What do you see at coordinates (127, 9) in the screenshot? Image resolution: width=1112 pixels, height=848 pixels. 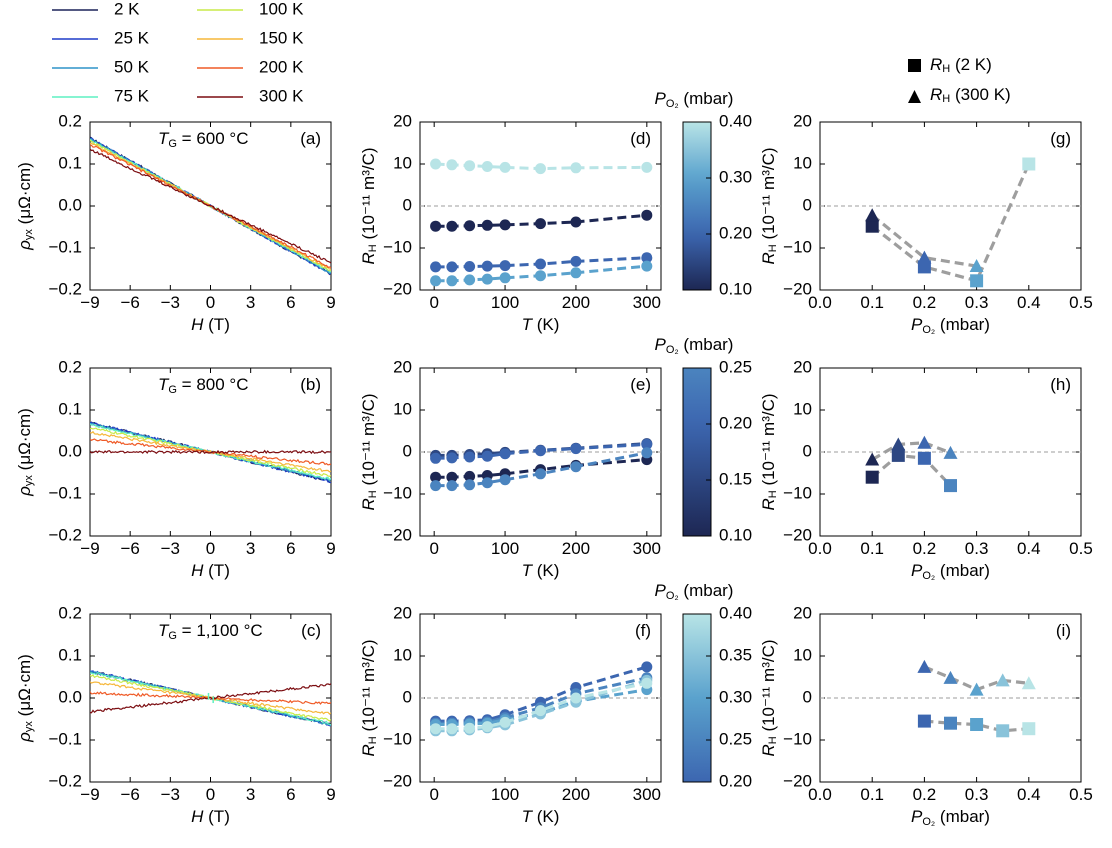 I see `legend-label-2K: 2 K` at bounding box center [127, 9].